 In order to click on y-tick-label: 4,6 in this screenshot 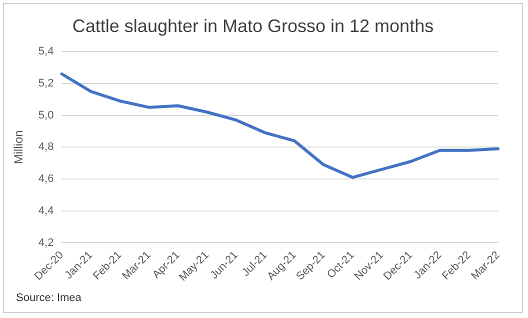, I will do `click(46, 179)`.